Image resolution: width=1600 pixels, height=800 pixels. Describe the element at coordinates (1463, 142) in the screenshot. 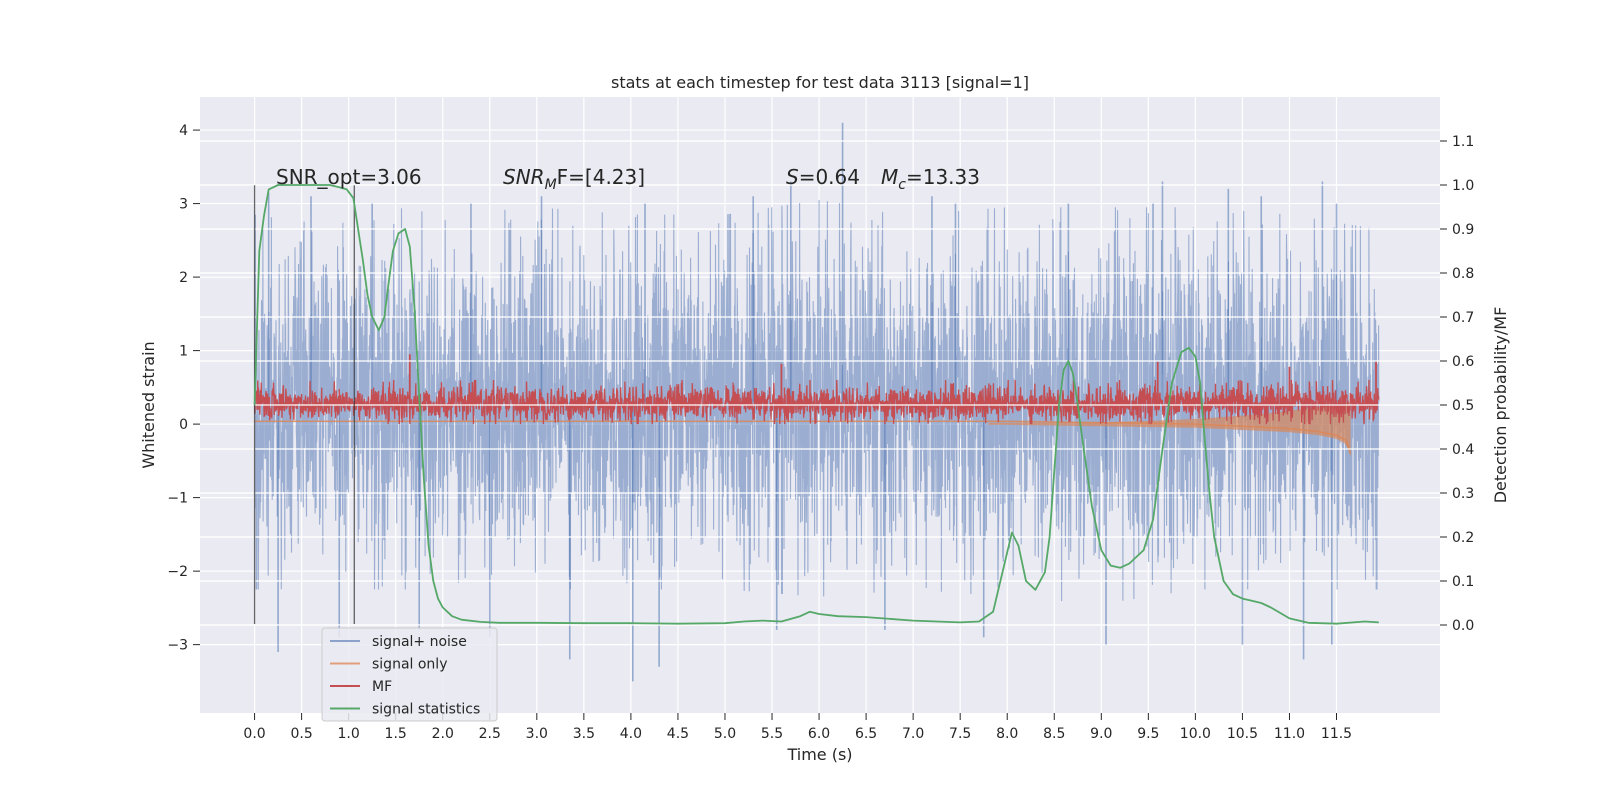

I see `y-right-tick-label: 1.1` at that location.